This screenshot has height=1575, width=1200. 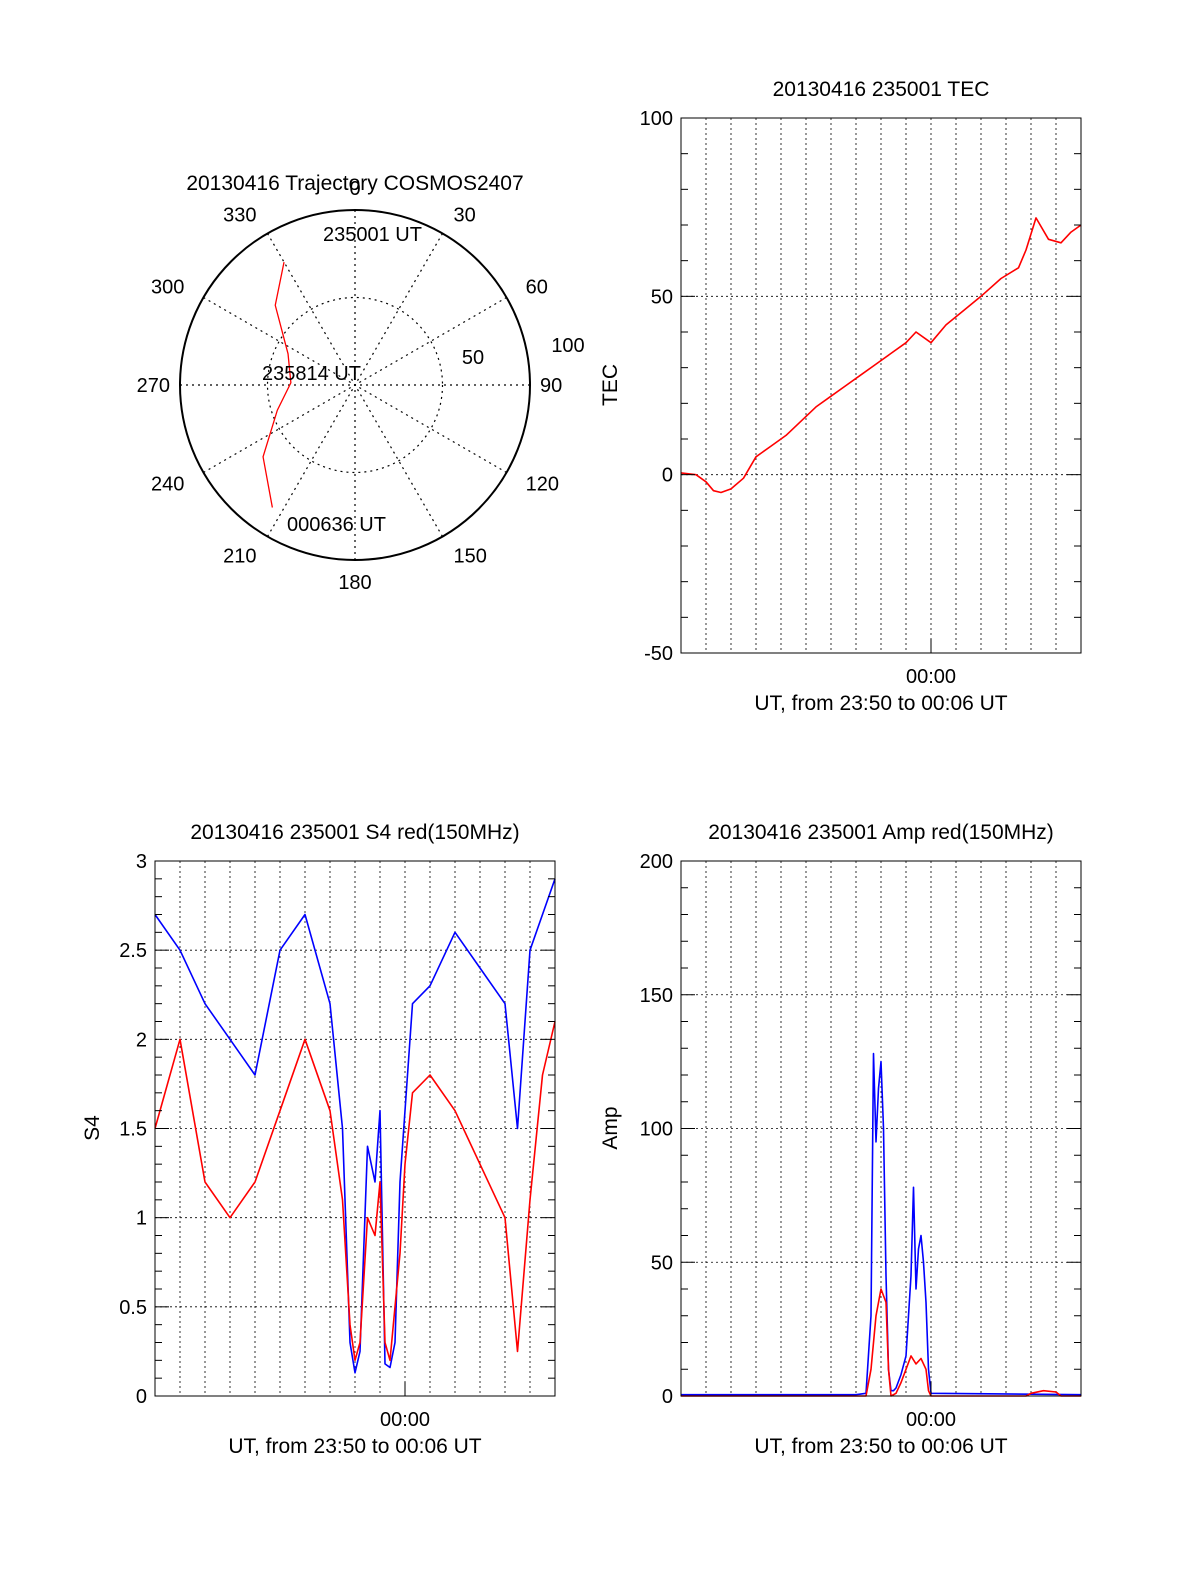 I want to click on azimuth-label-30: 30, so click(x=465, y=215).